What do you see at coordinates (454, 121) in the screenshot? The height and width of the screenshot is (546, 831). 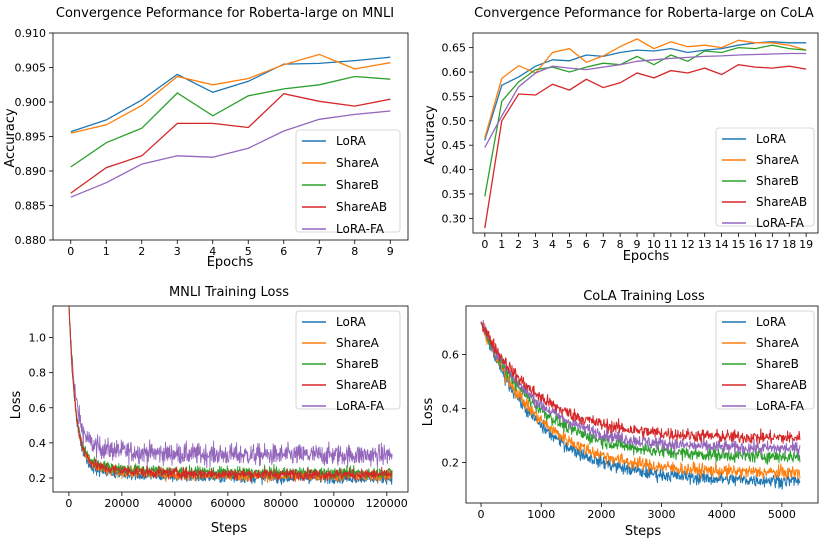 I see `y-tick-label: 0.50` at bounding box center [454, 121].